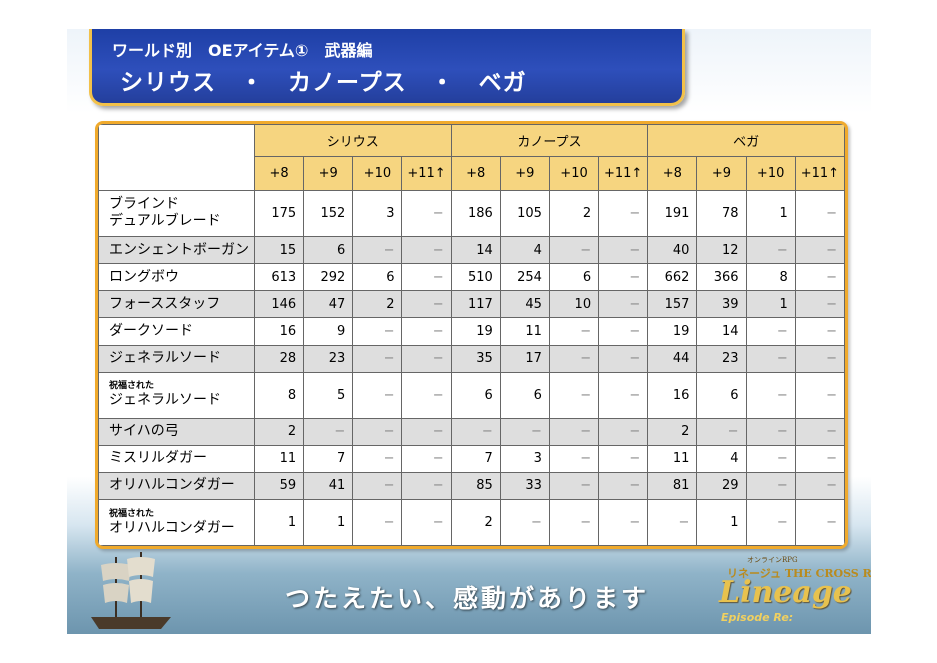 Image resolution: width=937 pixels, height=663 pixels. What do you see at coordinates (387, 67) in the screenshot?
I see `title-banner: ワールド別 OEアイテム① 武器編 シリウス ・ カノープス ・ ベガ` at bounding box center [387, 67].